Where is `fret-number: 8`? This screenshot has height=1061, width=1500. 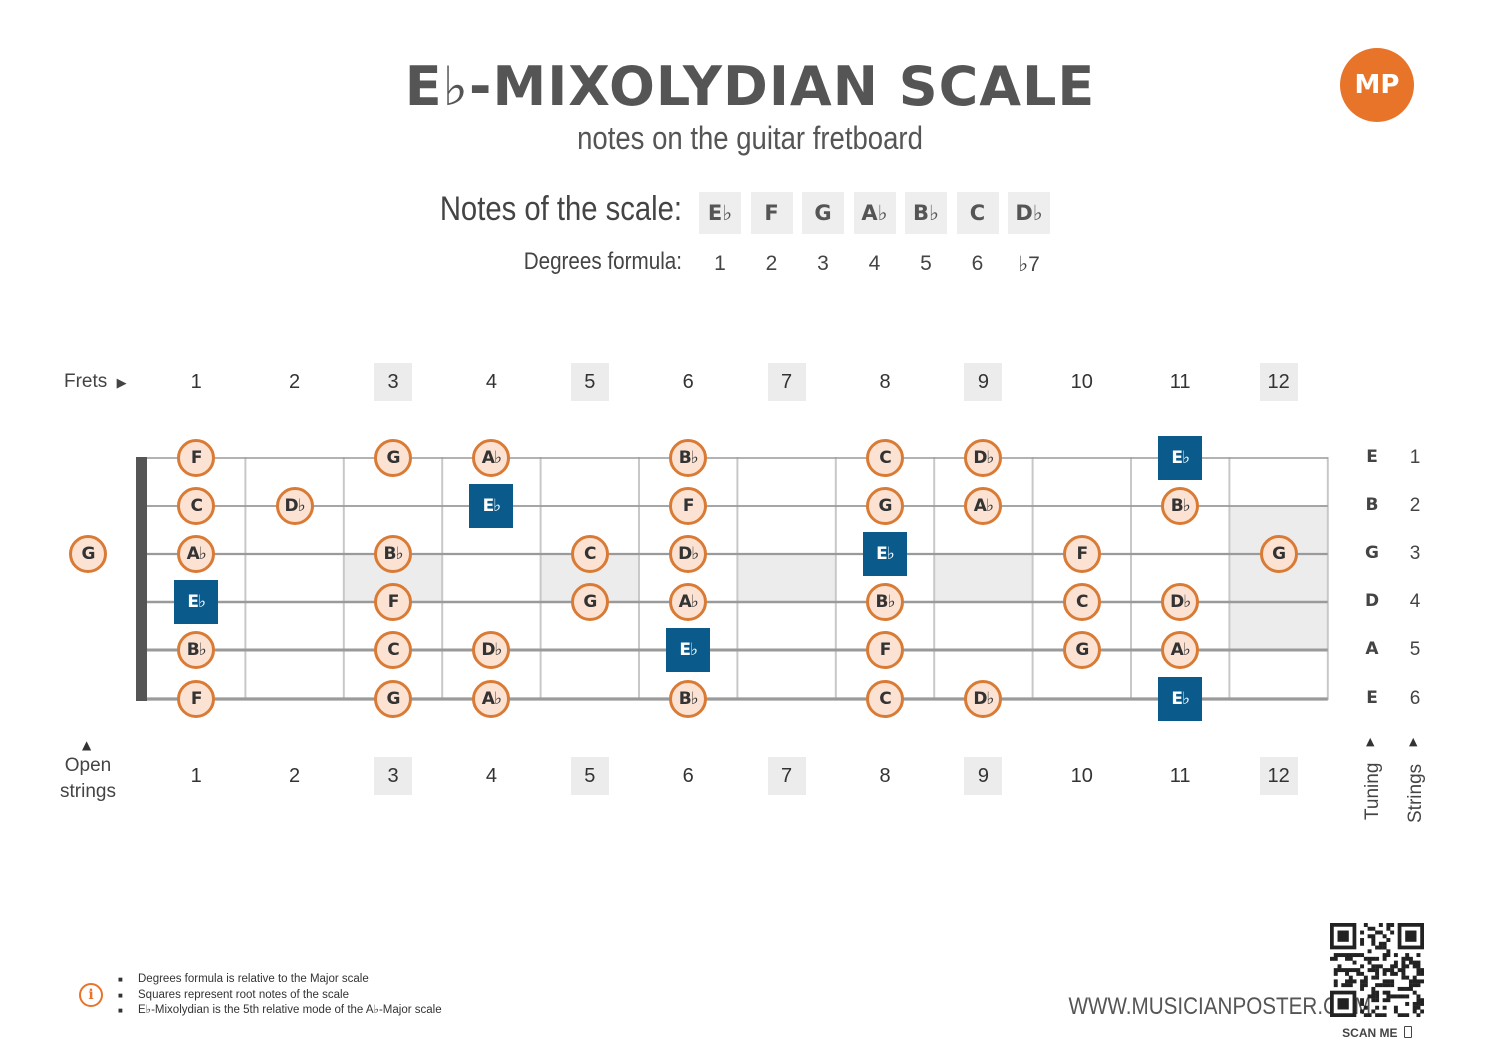
fret-number: 8 is located at coordinates (885, 775).